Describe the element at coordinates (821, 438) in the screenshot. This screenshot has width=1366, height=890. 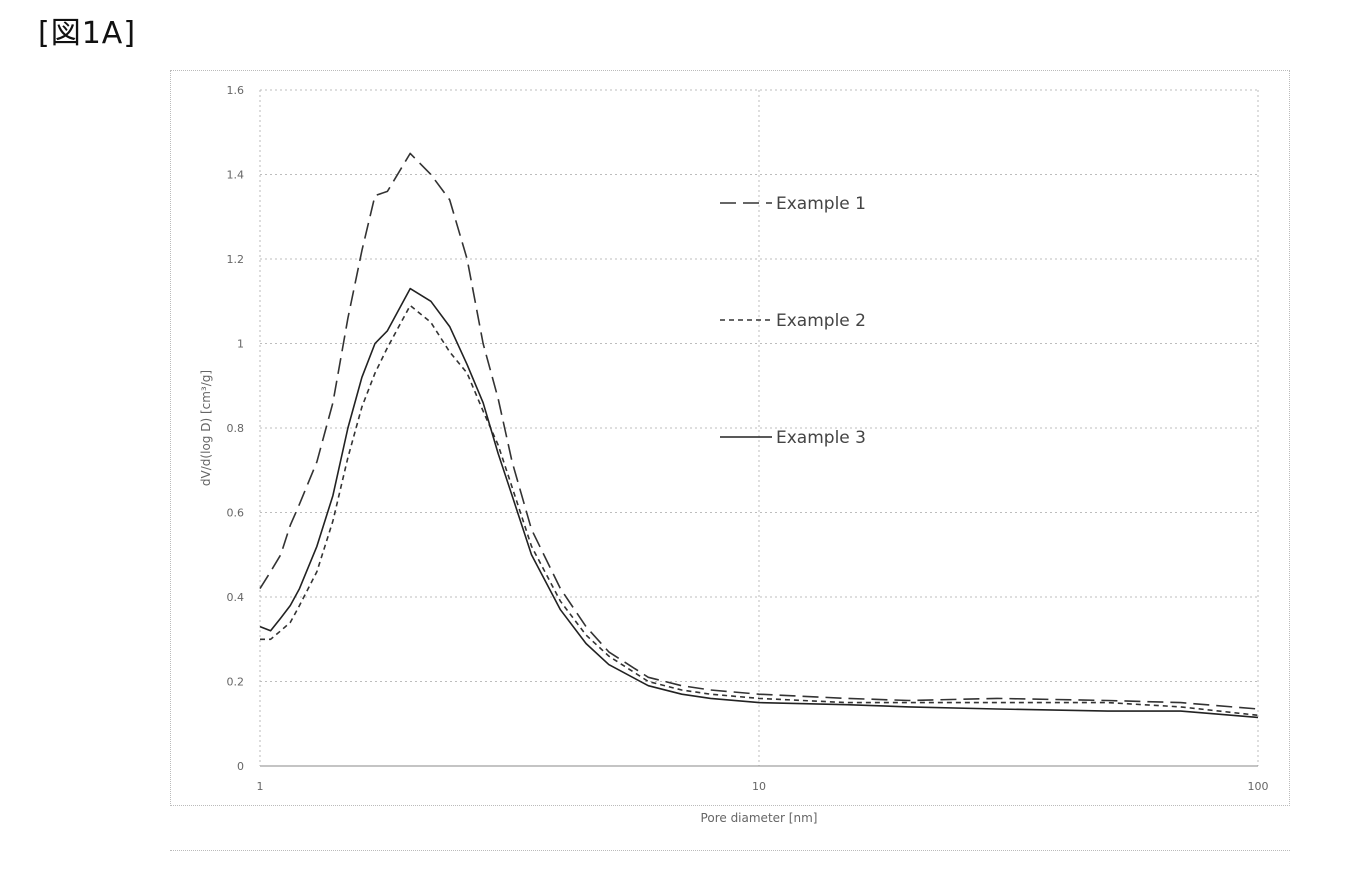
I see `legend-label-3: Example 3` at that location.